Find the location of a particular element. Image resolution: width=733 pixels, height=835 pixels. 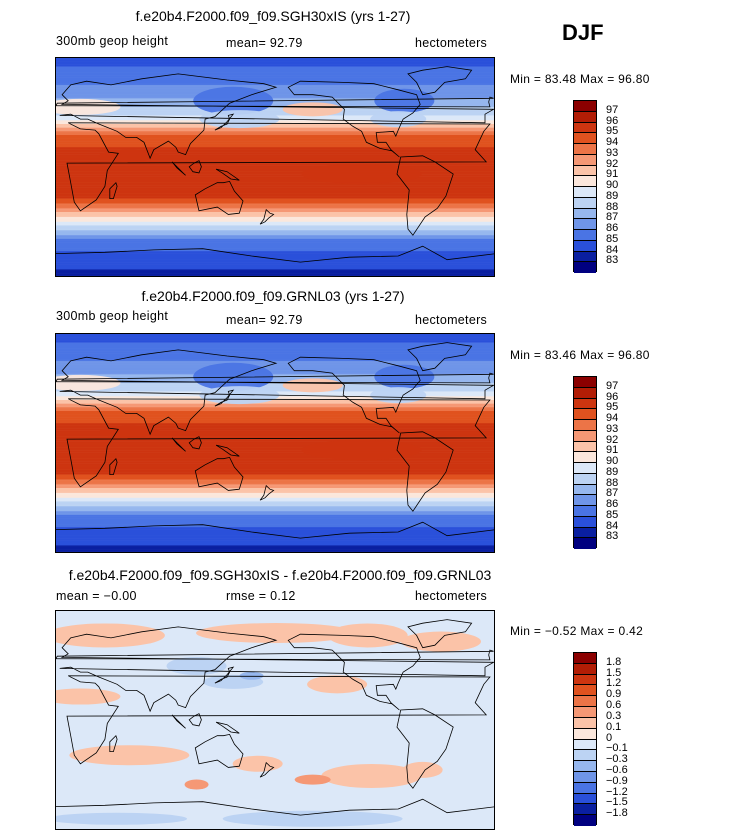

colorbar-tick-label: 0.3 is located at coordinates (614, 715).